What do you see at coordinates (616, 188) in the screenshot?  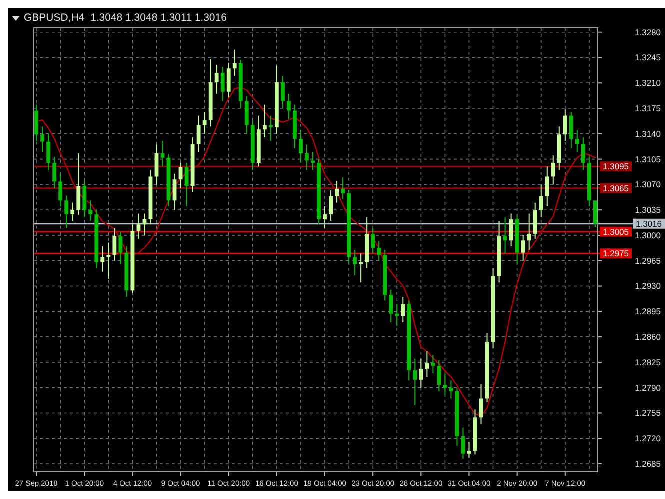 I see `ref-line-label: 1.3065` at bounding box center [616, 188].